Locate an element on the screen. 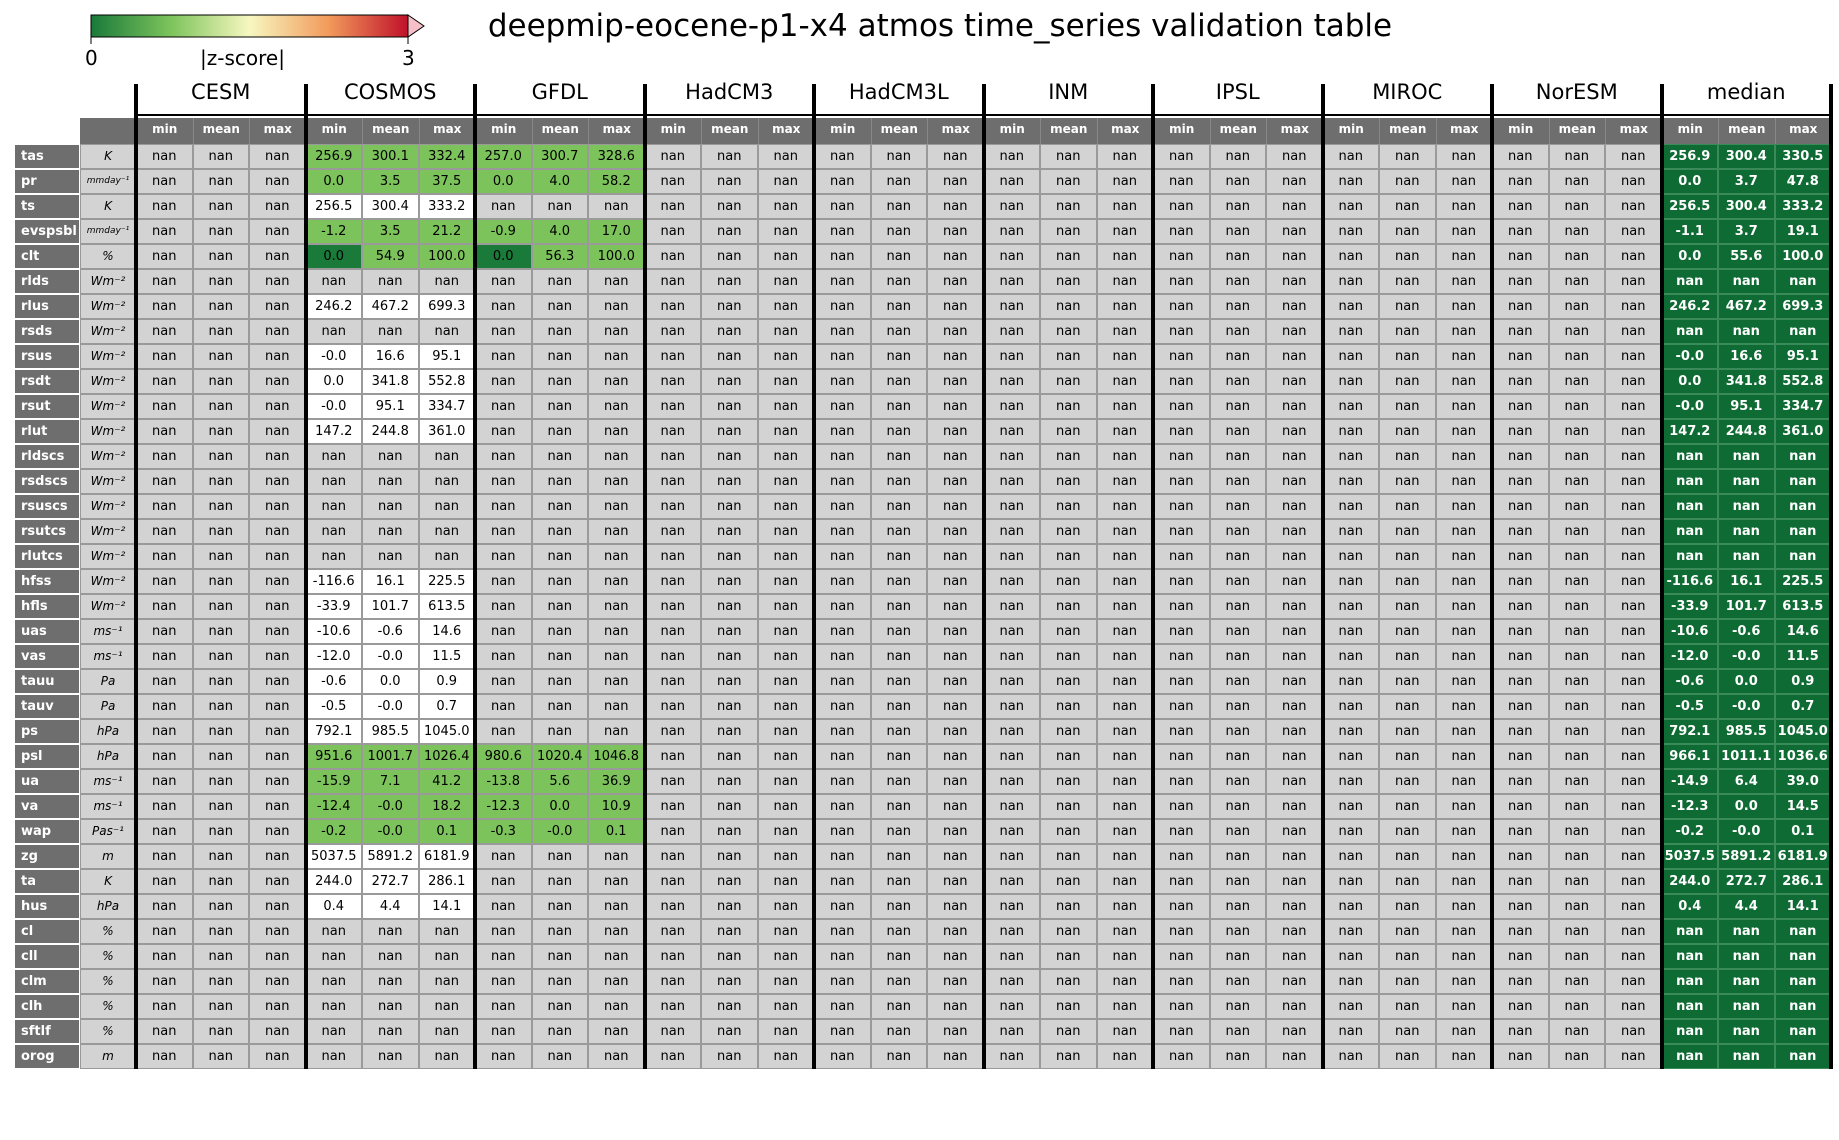 This screenshot has height=1140, width=1839. model-header-hadcm3: HadCM3 is located at coordinates (729, 92).